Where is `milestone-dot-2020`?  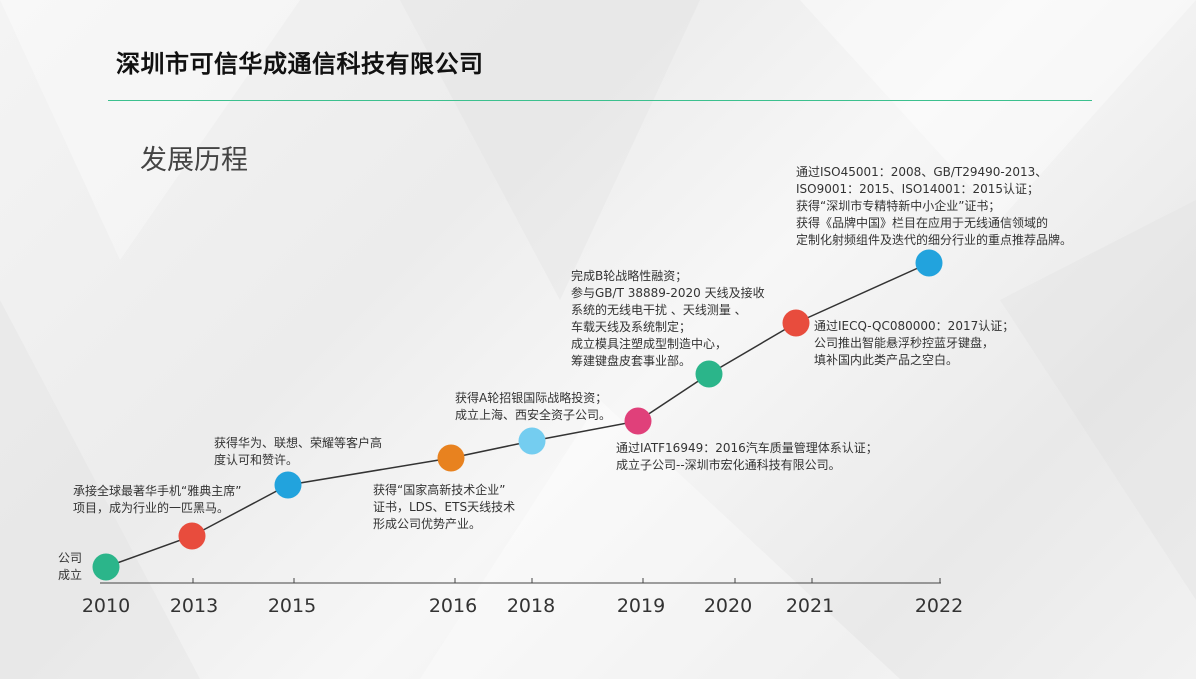 milestone-dot-2020 is located at coordinates (709, 374).